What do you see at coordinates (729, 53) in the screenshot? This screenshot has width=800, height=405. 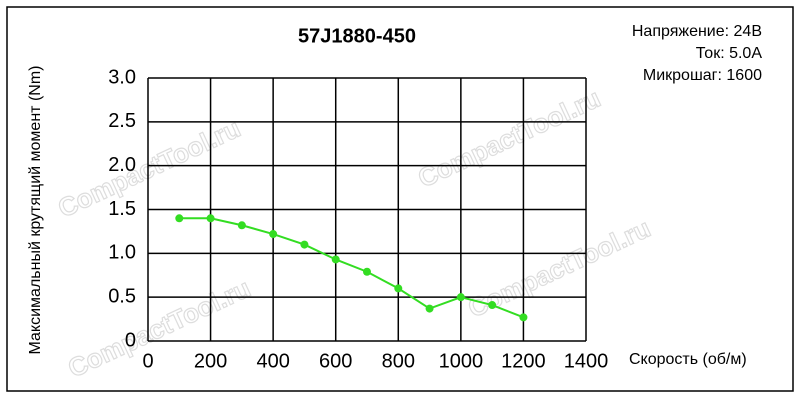 I see `note: Ток: 5.0А` at bounding box center [729, 53].